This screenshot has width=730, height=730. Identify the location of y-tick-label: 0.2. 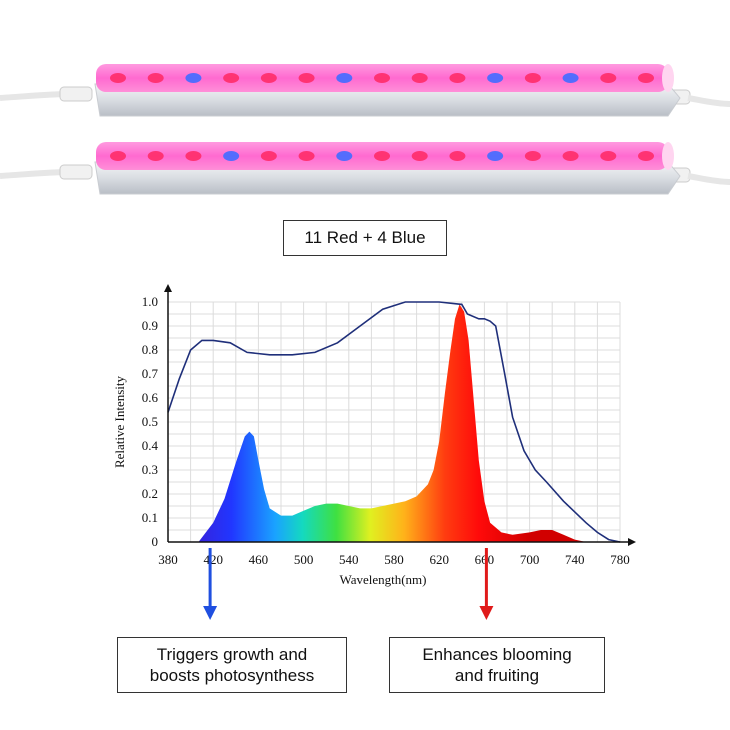
(150, 493).